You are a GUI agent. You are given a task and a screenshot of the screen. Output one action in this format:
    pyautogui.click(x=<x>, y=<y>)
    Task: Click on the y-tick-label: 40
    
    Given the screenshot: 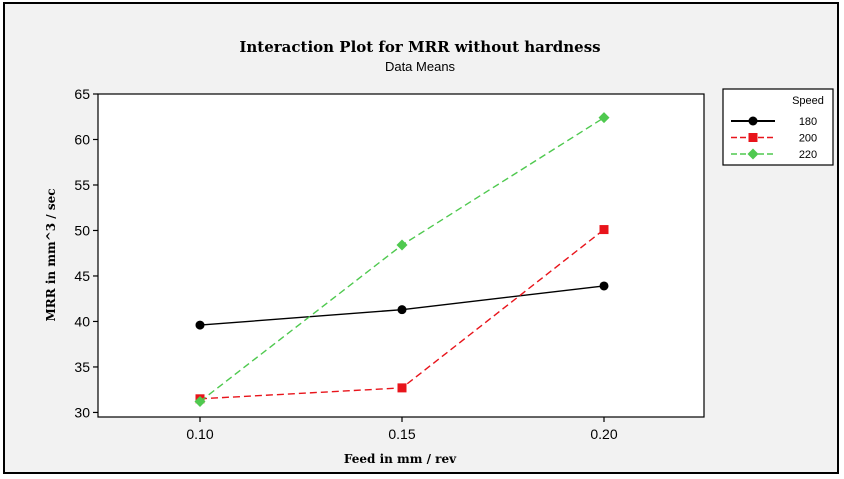 What is the action you would take?
    pyautogui.click(x=82, y=321)
    